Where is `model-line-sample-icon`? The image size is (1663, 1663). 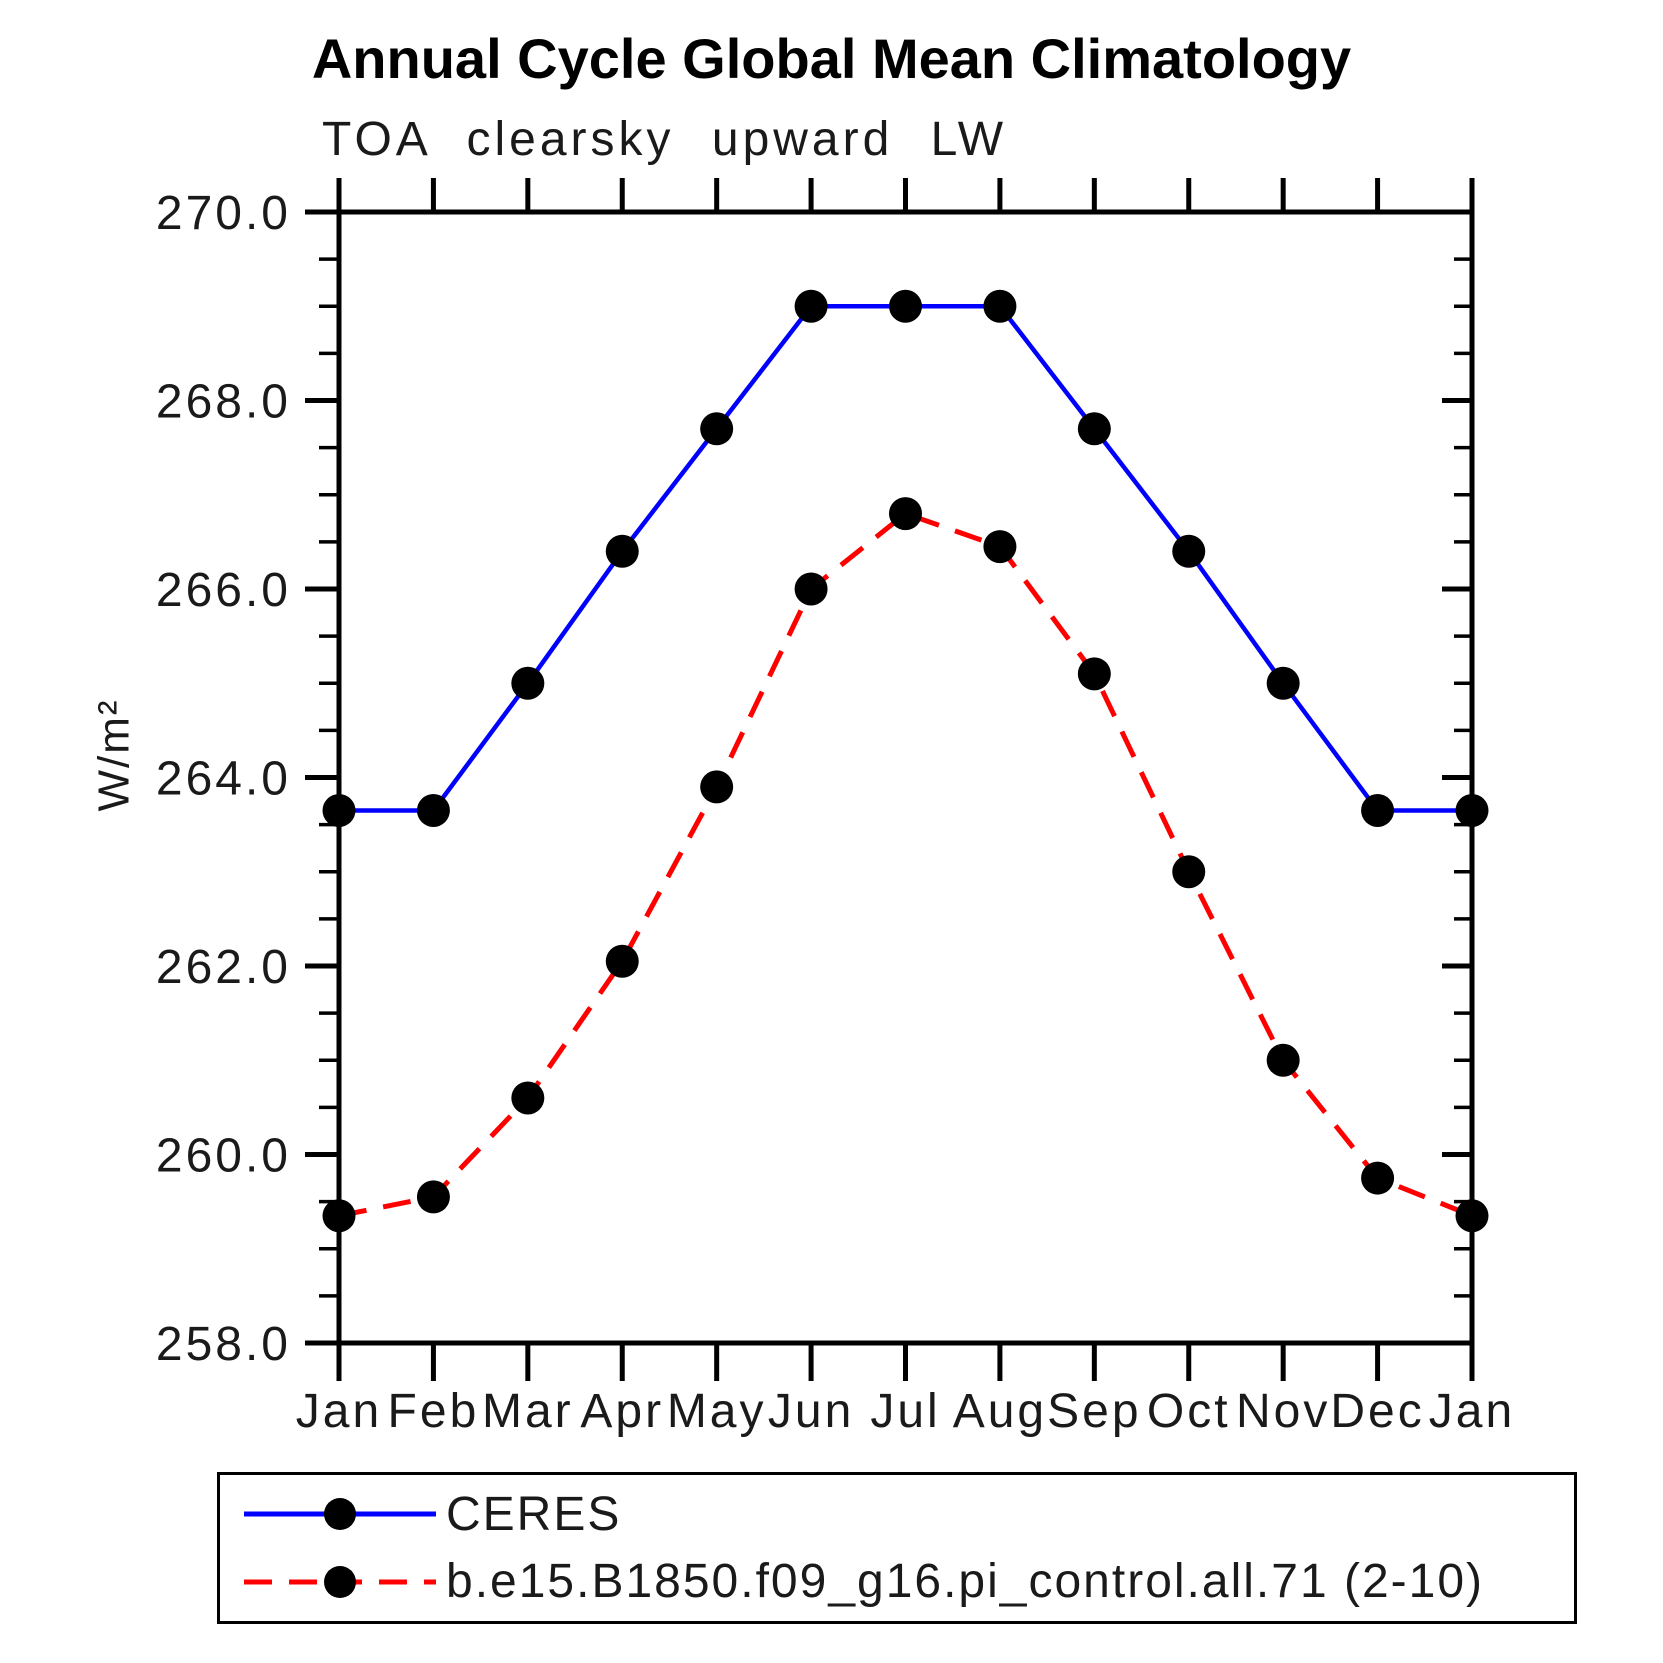 model-line-sample-icon is located at coordinates (340, 1582).